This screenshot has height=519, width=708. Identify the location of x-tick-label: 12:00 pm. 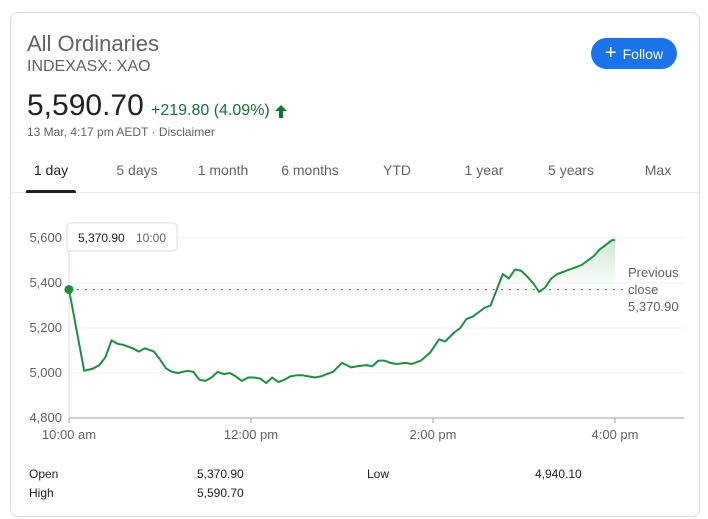
(251, 434).